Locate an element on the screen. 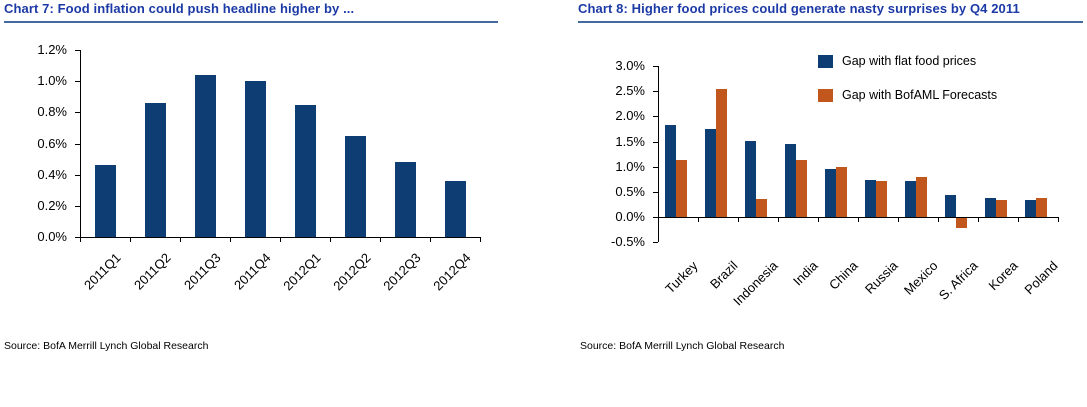  bar-series1-Korea is located at coordinates (1001, 208).